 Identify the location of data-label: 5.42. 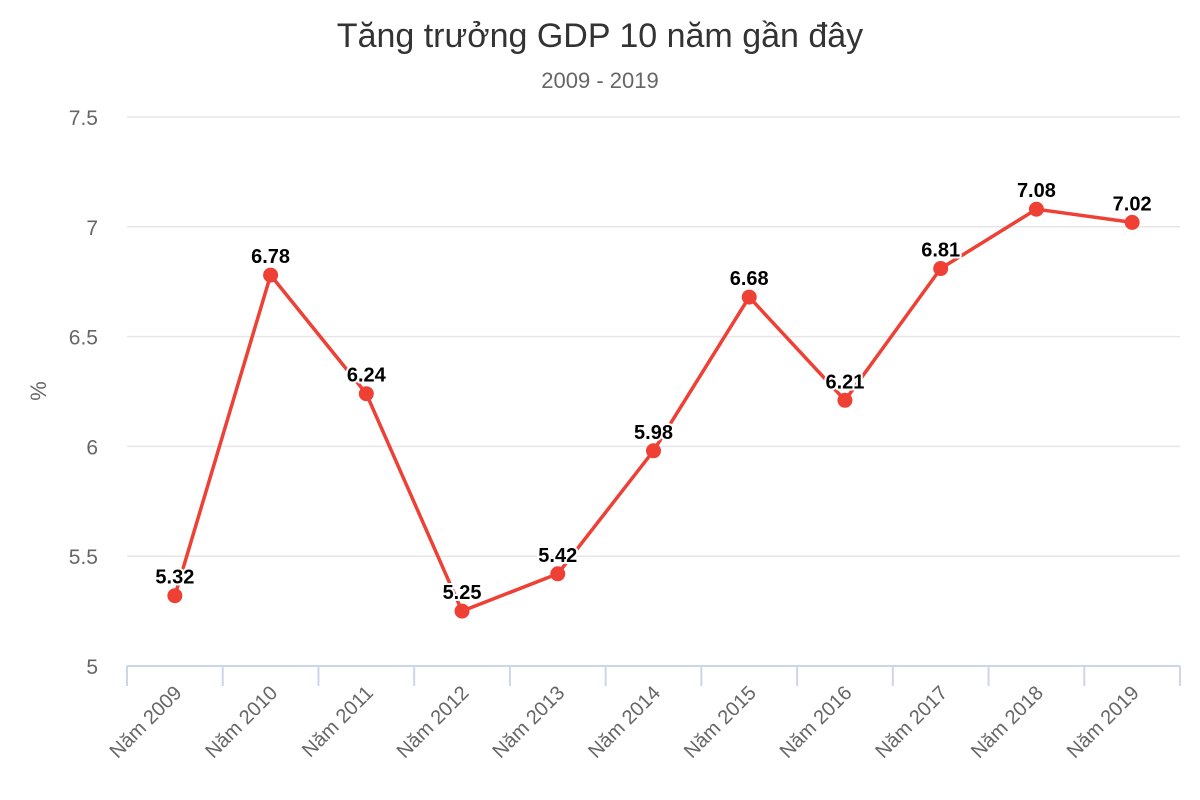
(557, 556).